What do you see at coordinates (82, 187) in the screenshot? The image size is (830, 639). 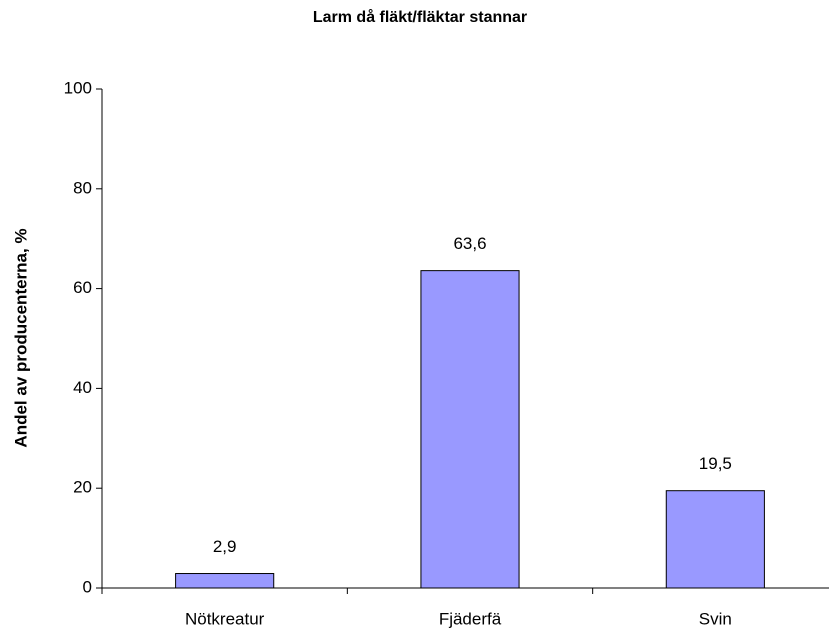 I see `y-tick-label: 80` at bounding box center [82, 187].